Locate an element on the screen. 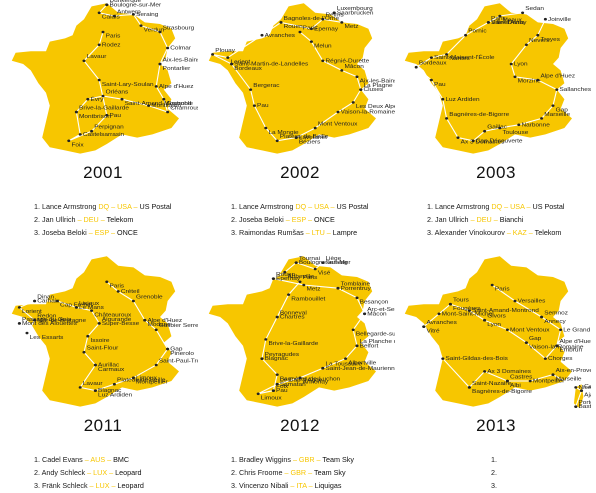 This screenshot has width=596, height=493. stage-town-label: Ajaccio is located at coordinates (587, 395).